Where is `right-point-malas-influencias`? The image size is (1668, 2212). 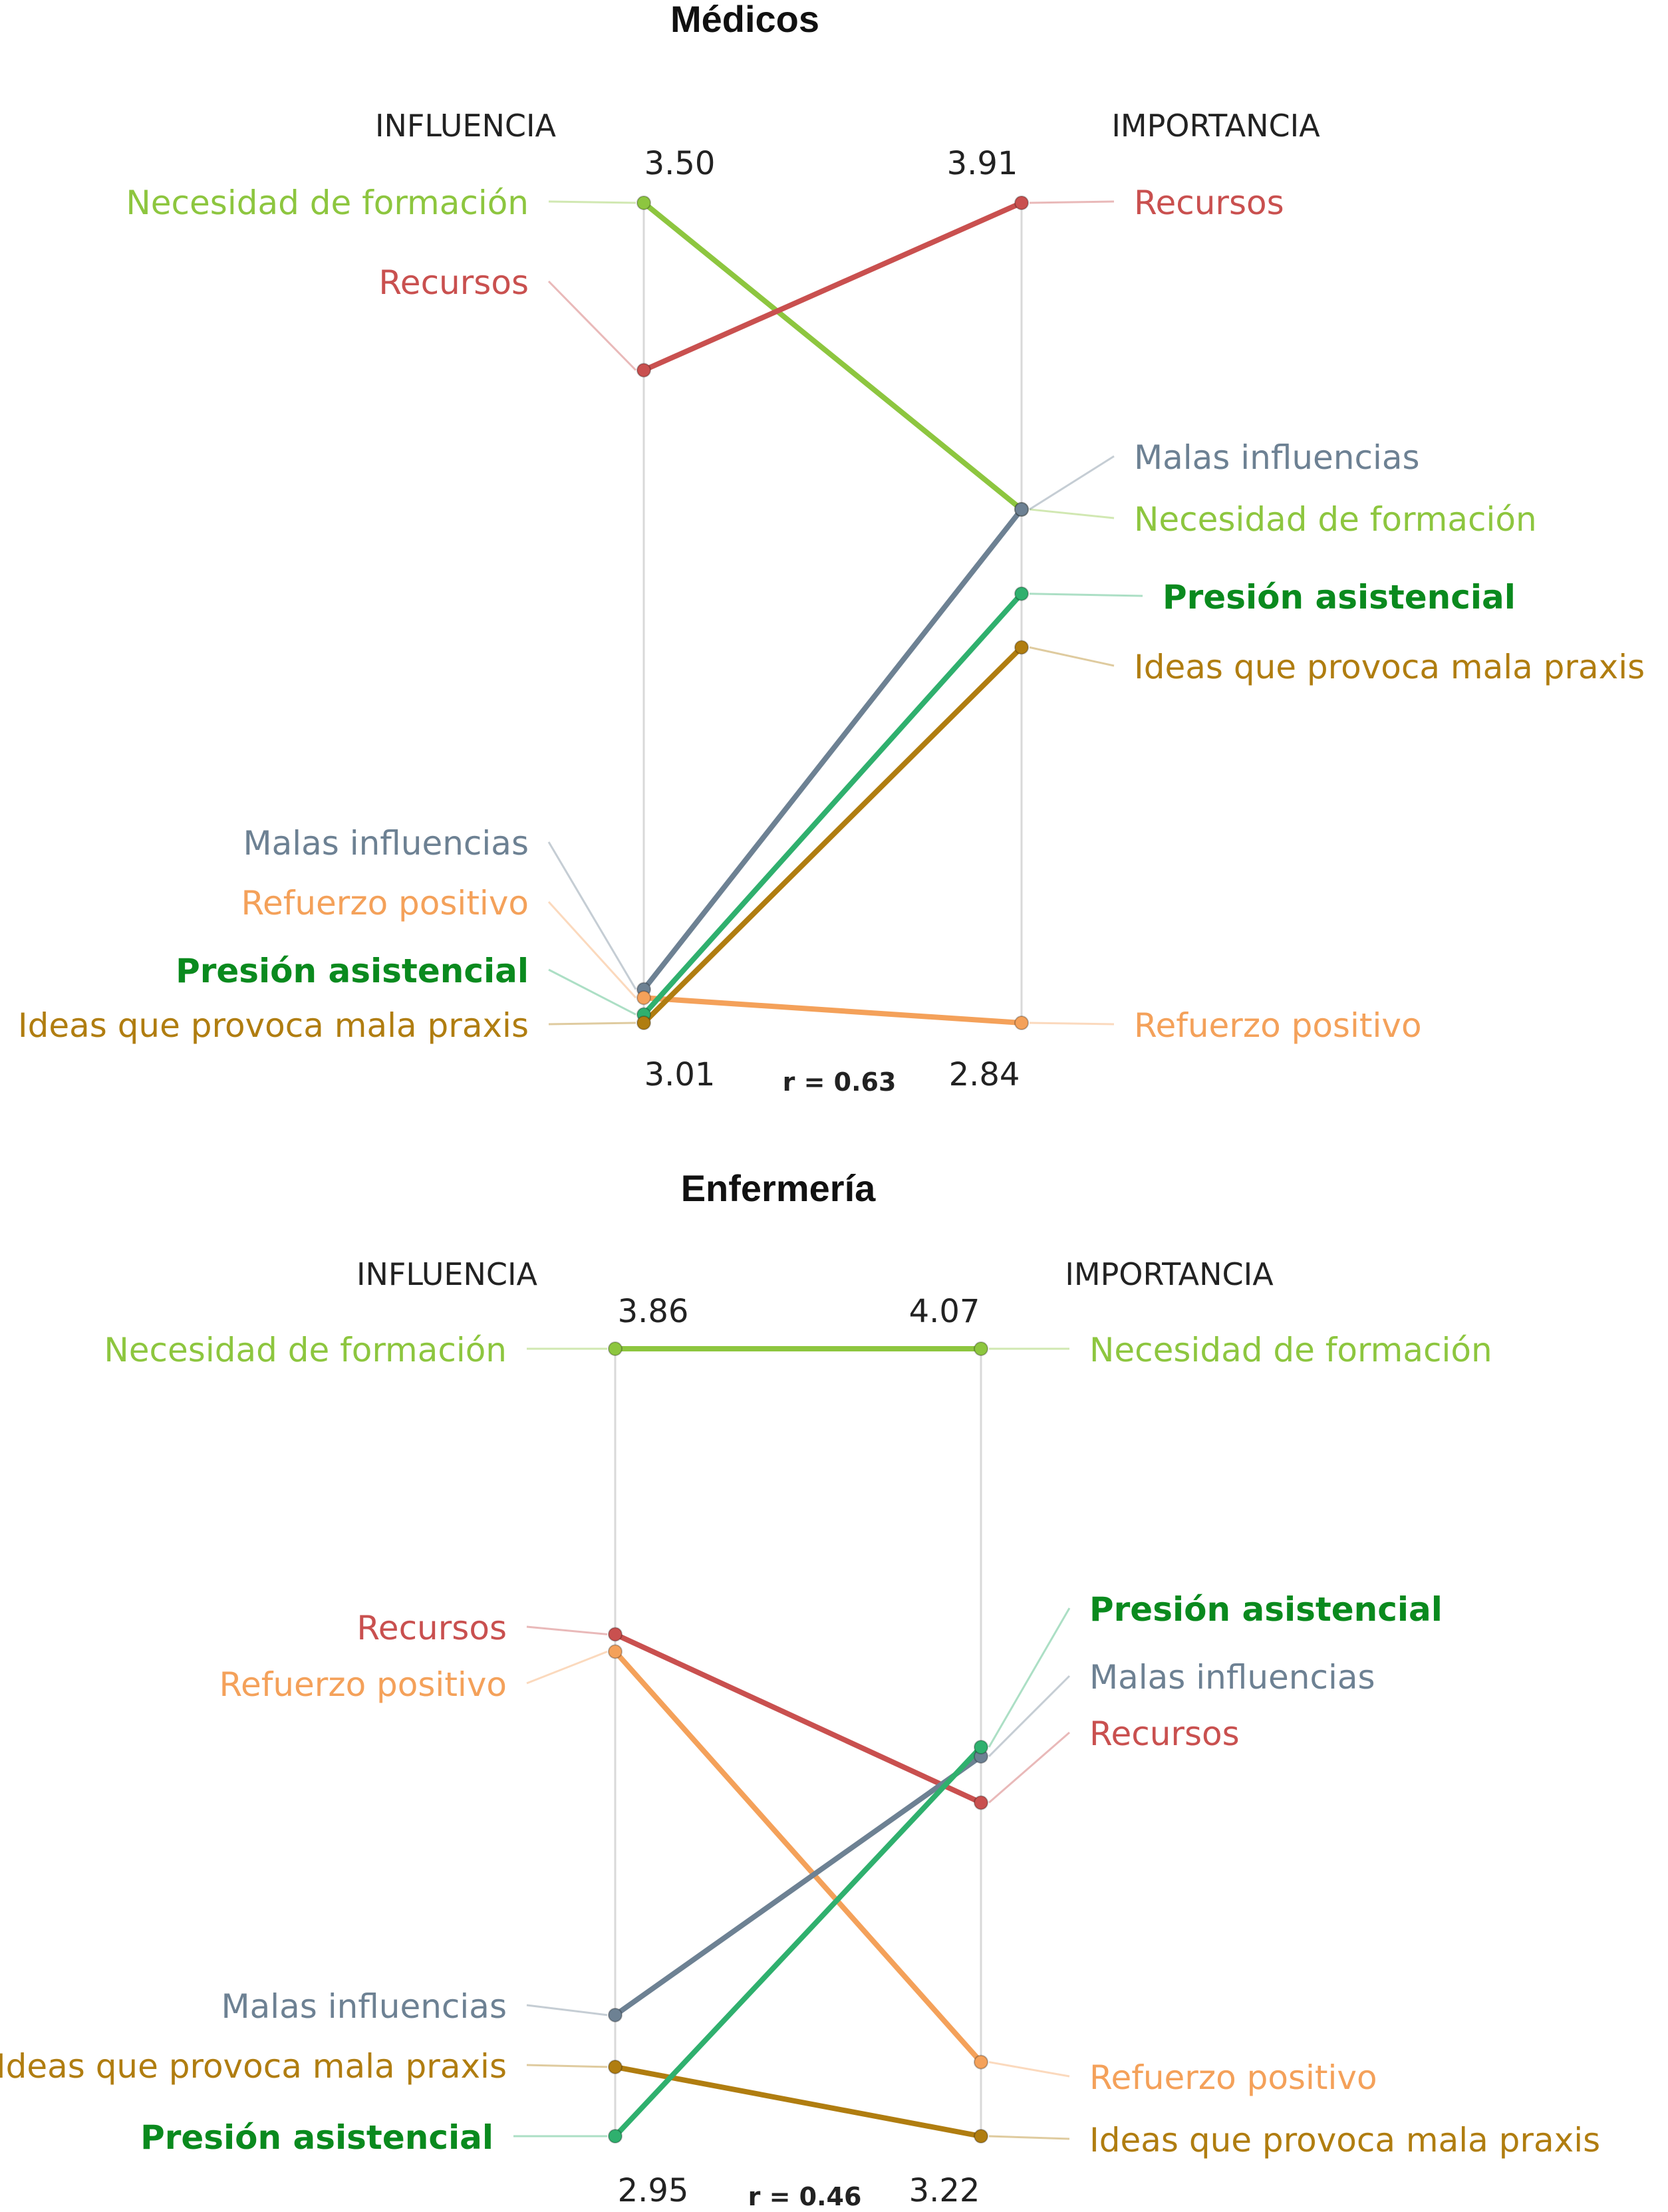
right-point-malas-influencias is located at coordinates (1021, 509).